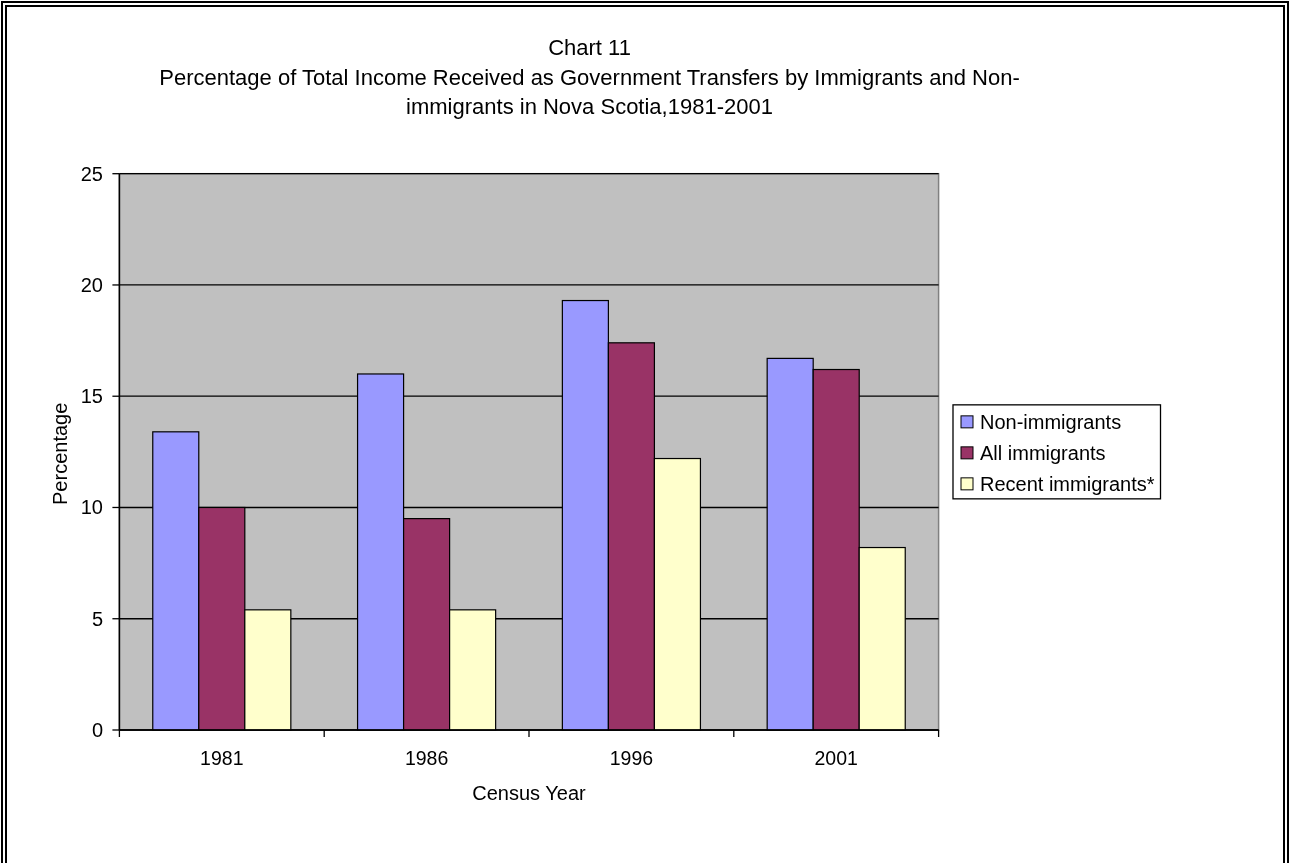  I want to click on chart-title: Chart 11, so click(589, 47).